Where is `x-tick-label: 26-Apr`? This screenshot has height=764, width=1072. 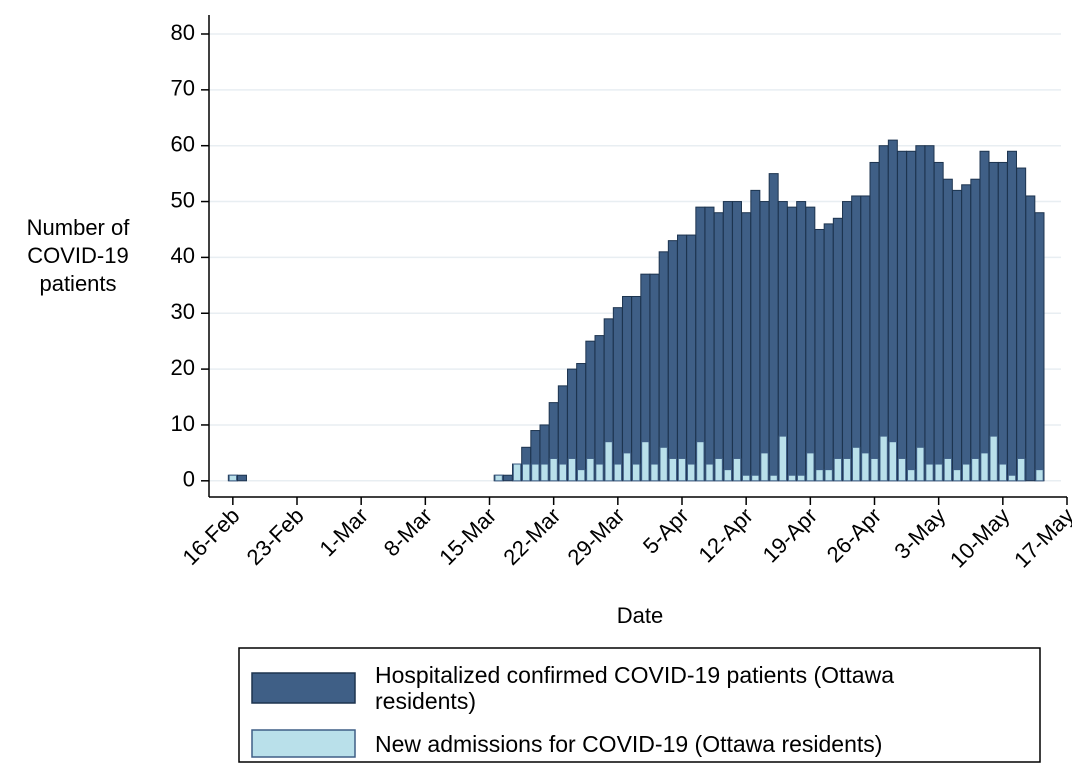 x-tick-label: 26-Apr is located at coordinates (854, 535).